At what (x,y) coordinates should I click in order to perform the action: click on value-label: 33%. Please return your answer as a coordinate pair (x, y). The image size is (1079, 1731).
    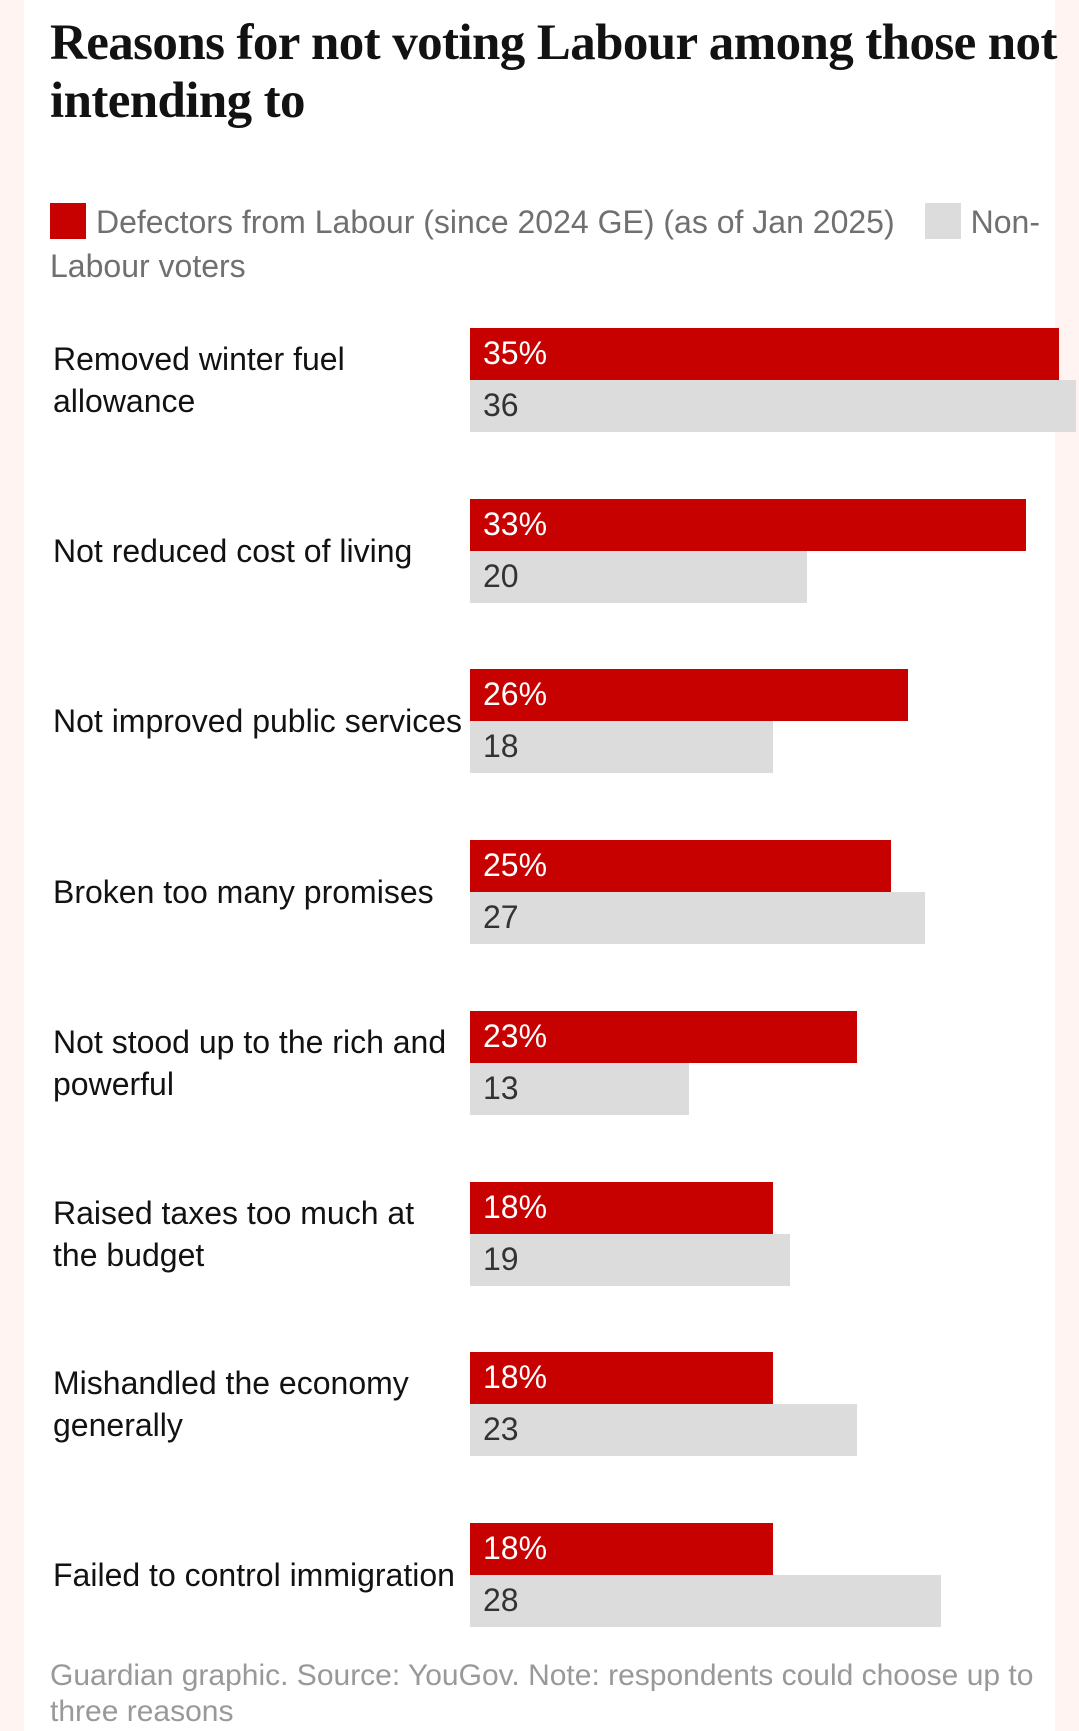
    Looking at the image, I should click on (515, 523).